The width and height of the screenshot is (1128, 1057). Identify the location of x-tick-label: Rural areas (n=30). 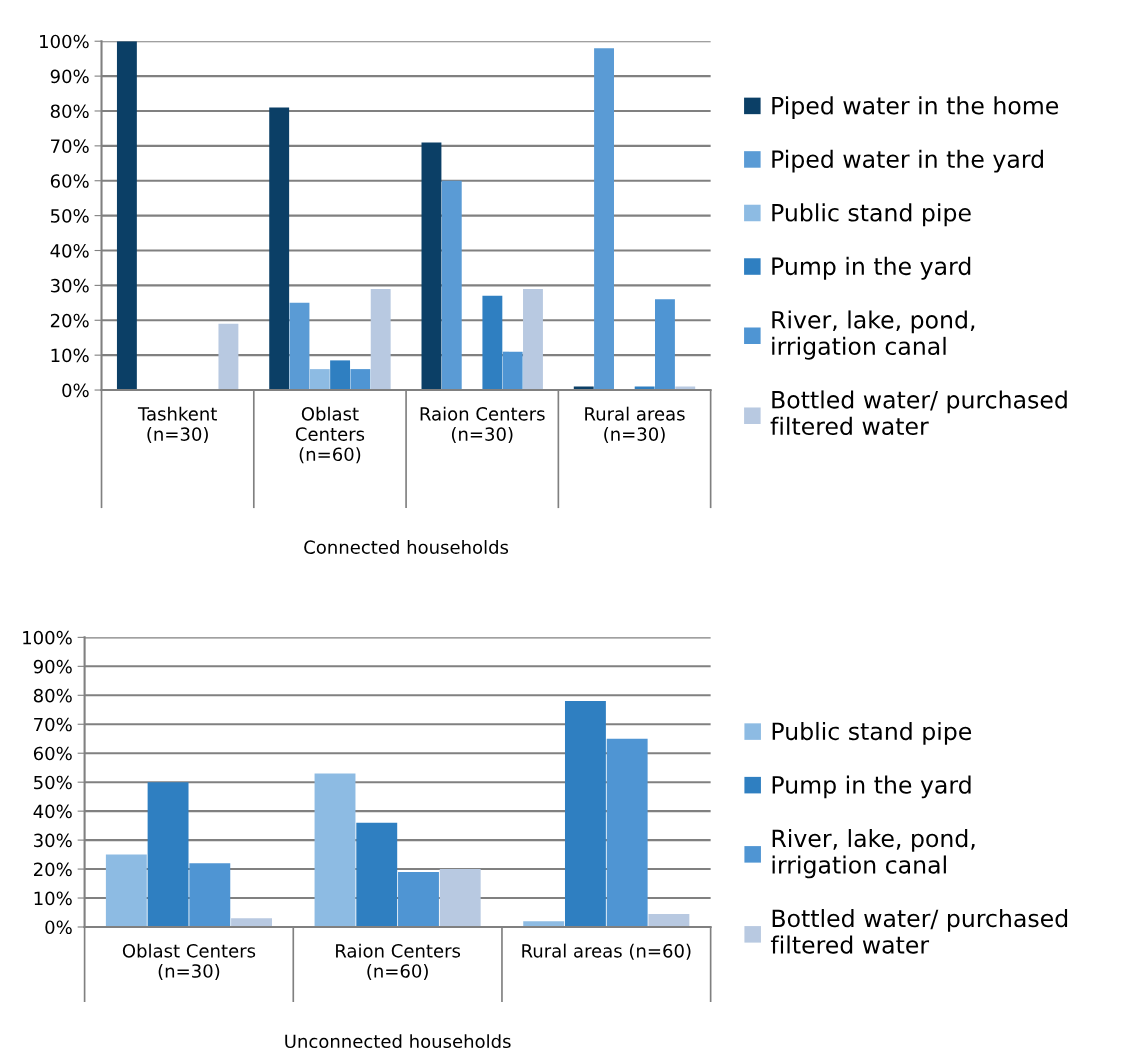
(635, 425).